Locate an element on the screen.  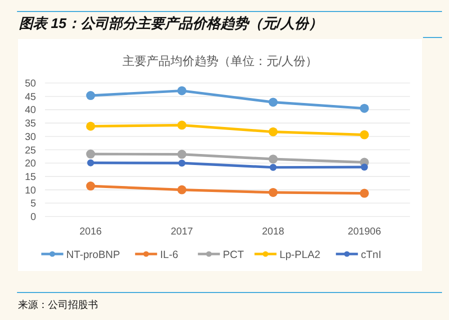
legend-label: PCT is located at coordinates (233, 255).